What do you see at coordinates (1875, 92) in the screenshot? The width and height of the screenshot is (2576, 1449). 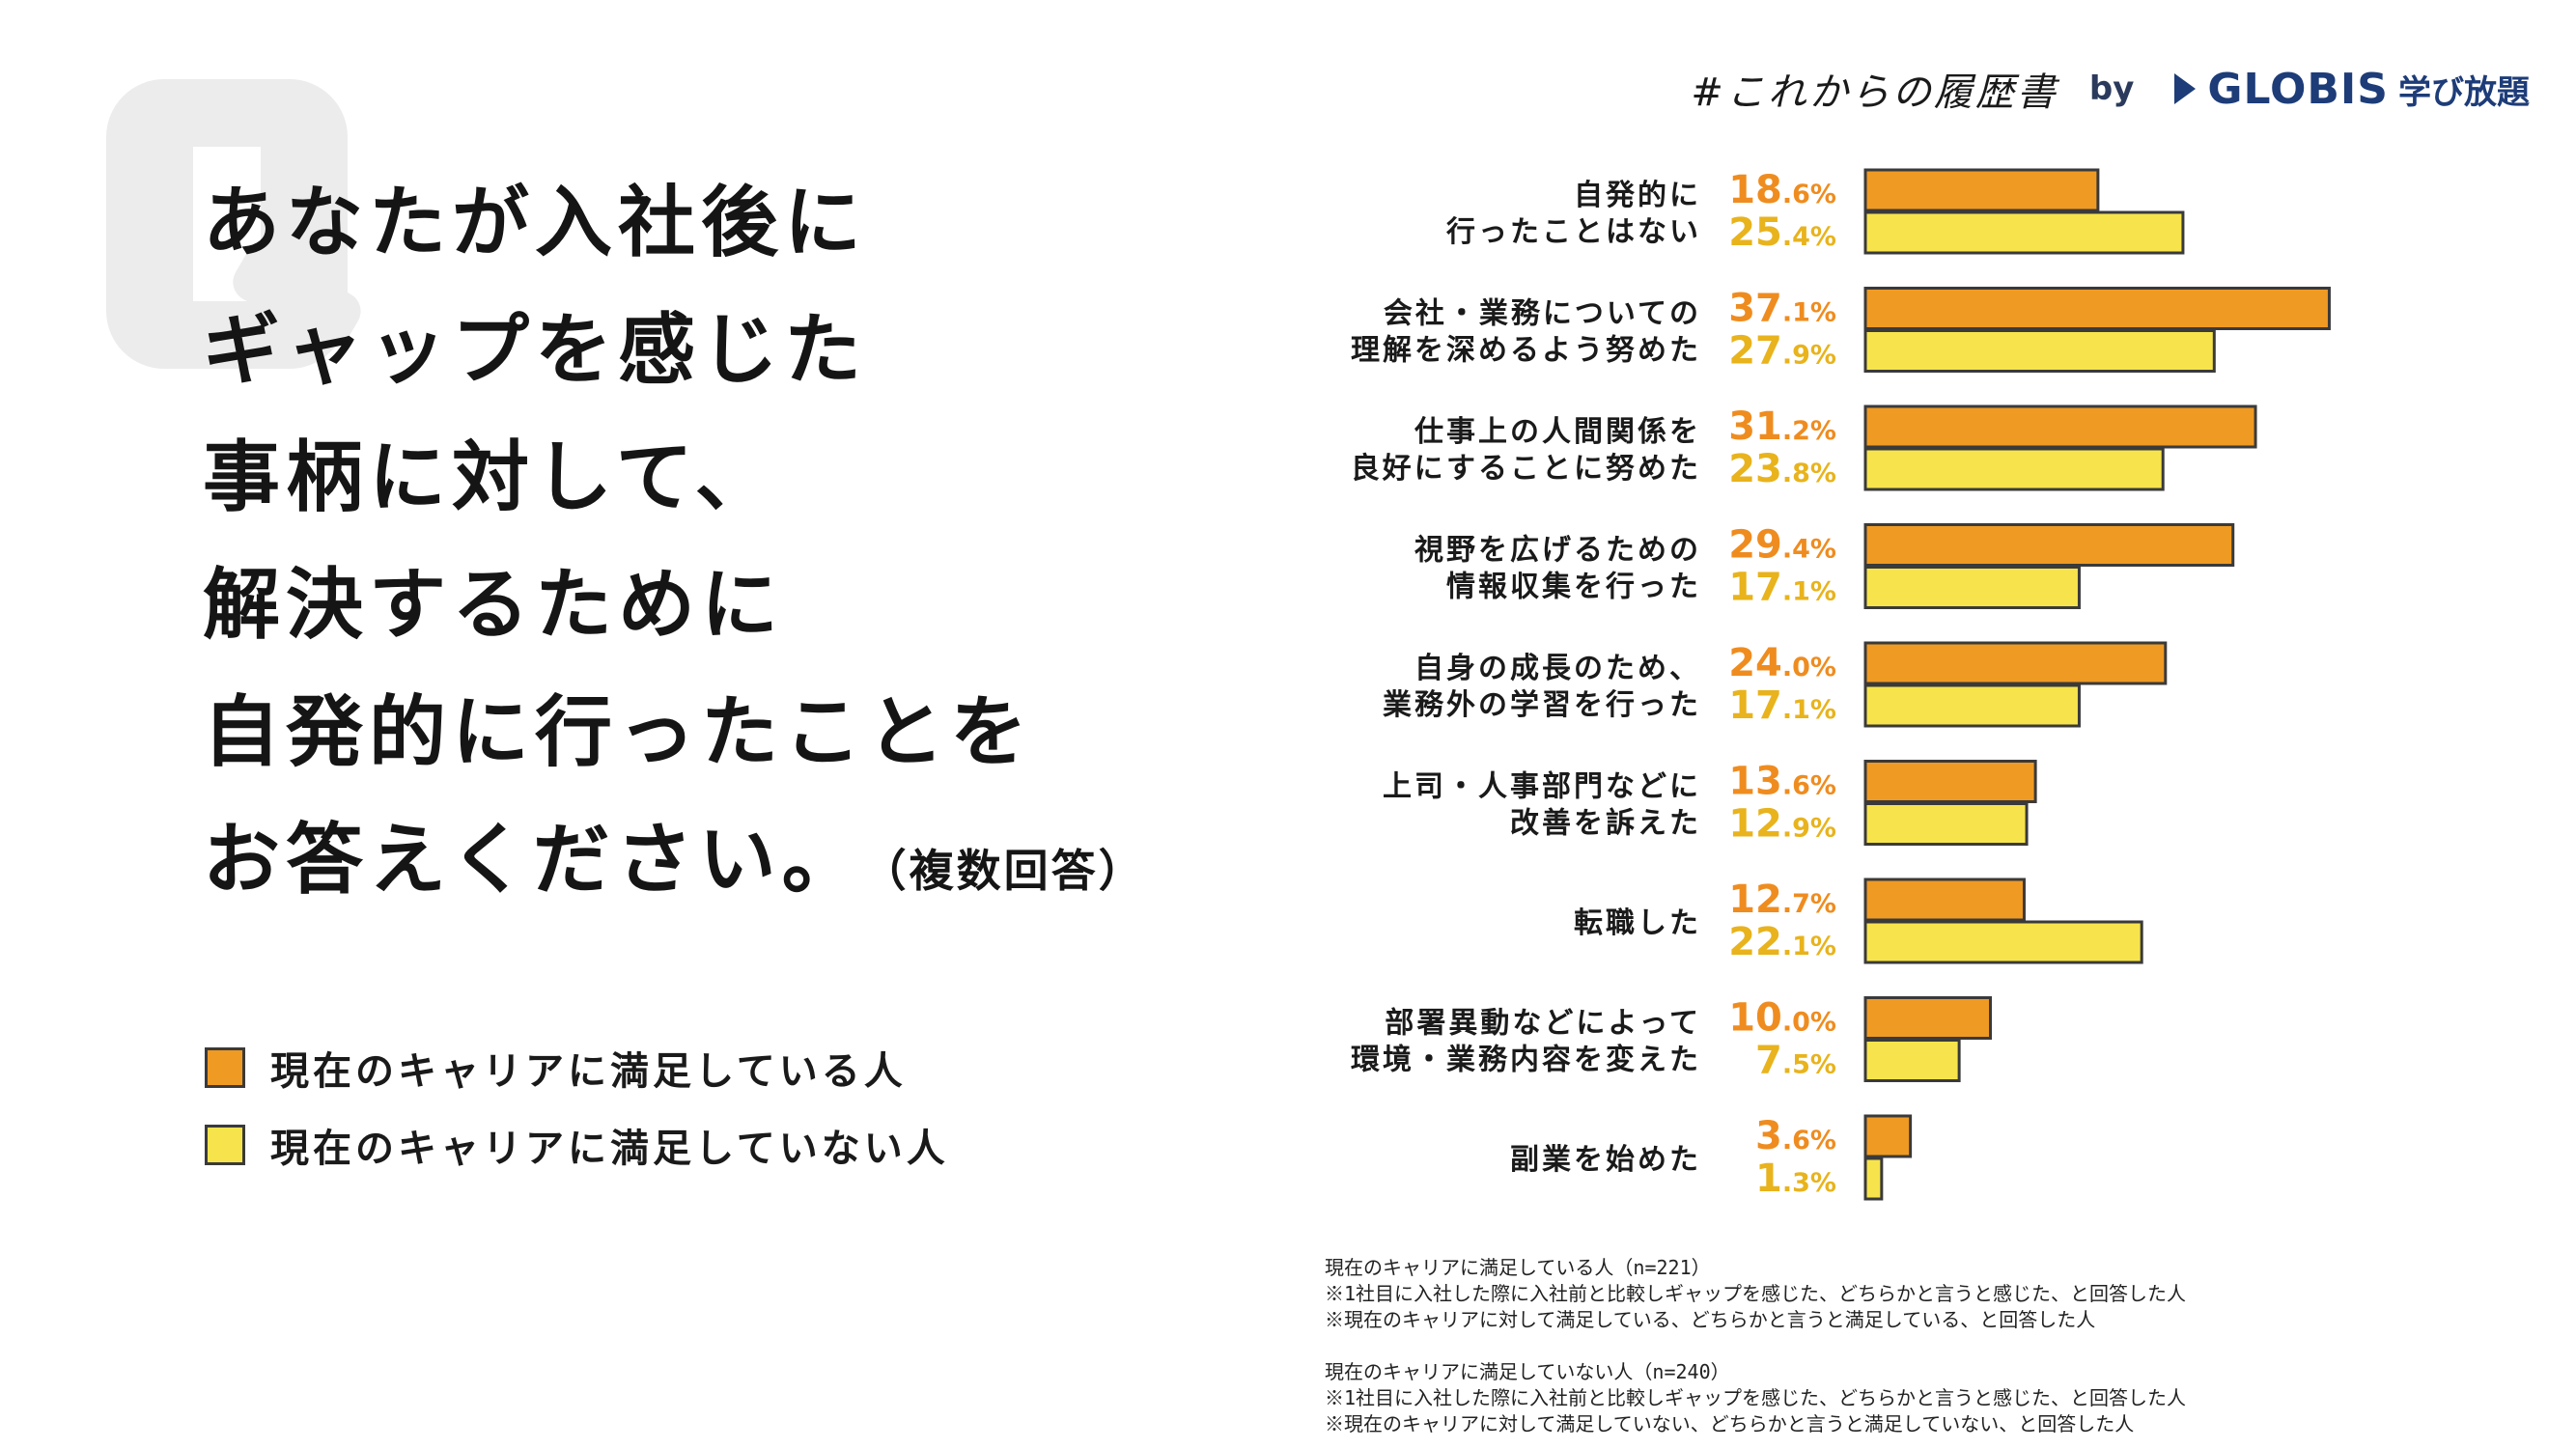 I see `brand-hashtag: #これからの履歴書` at bounding box center [1875, 92].